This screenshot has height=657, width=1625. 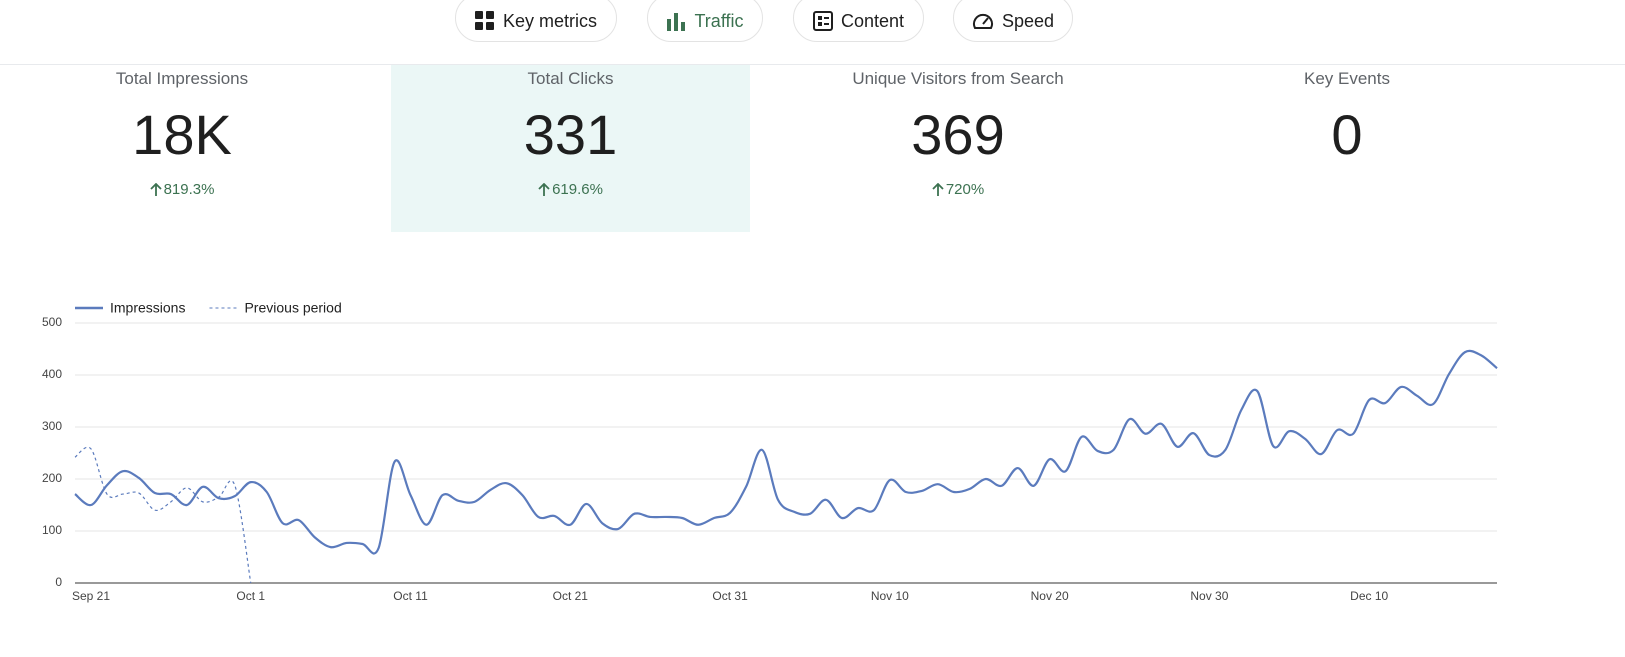 I want to click on change-text: 720%, so click(x=965, y=189).